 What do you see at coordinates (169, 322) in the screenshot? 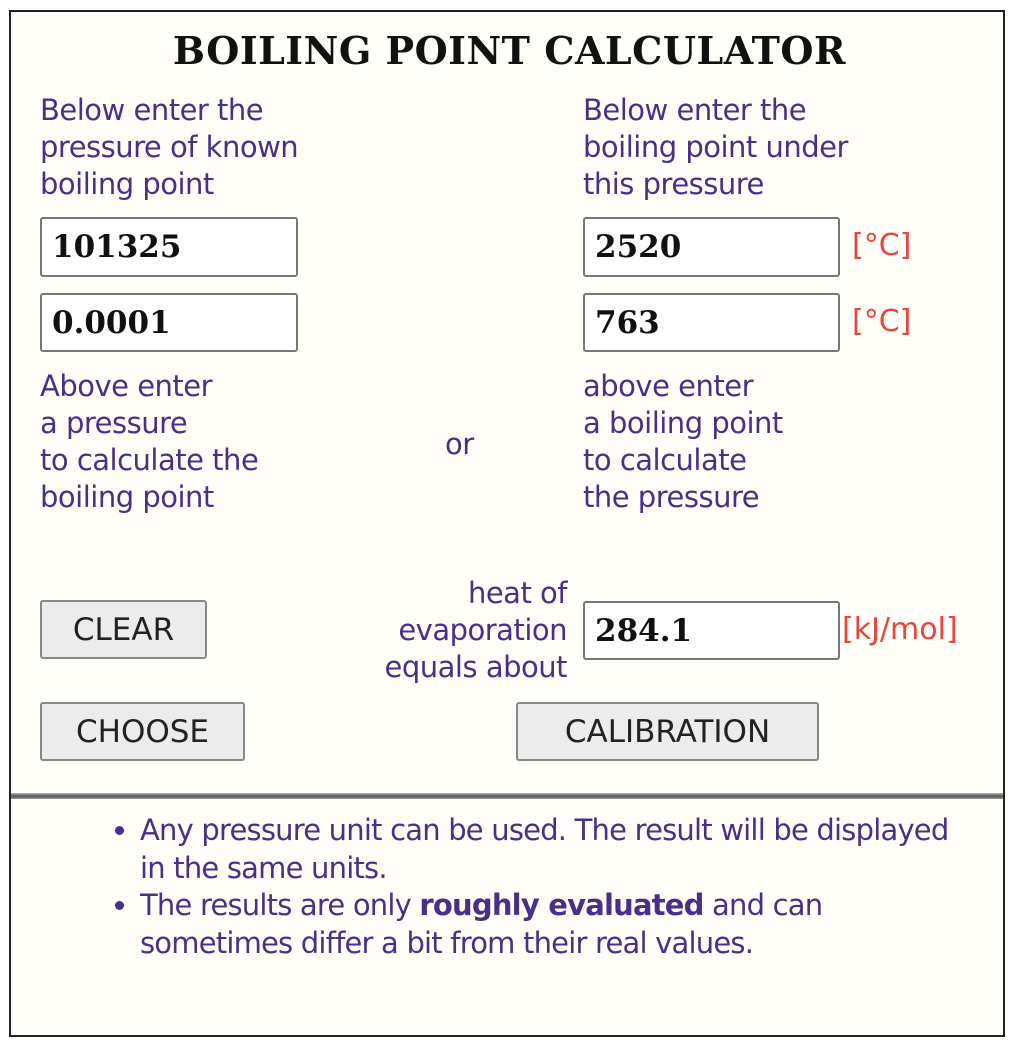
I see `pressure-input` at bounding box center [169, 322].